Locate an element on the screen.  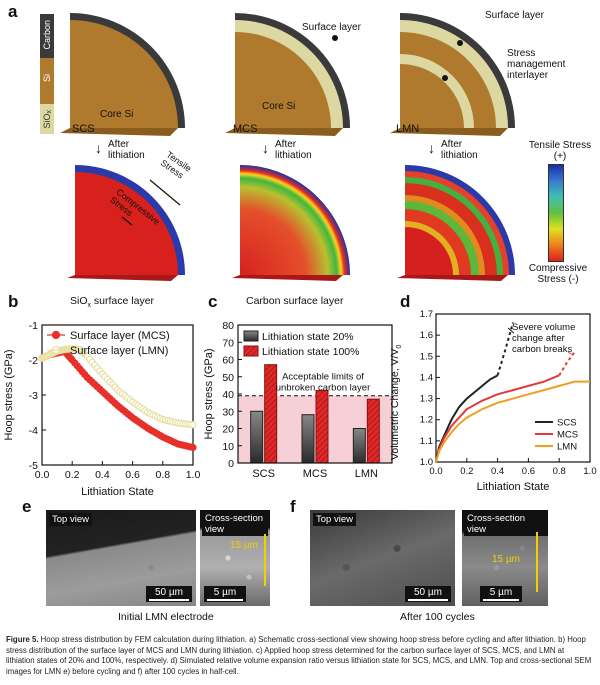
surface-layer-label-lmn: Surface layer is located at coordinates (514, 15).